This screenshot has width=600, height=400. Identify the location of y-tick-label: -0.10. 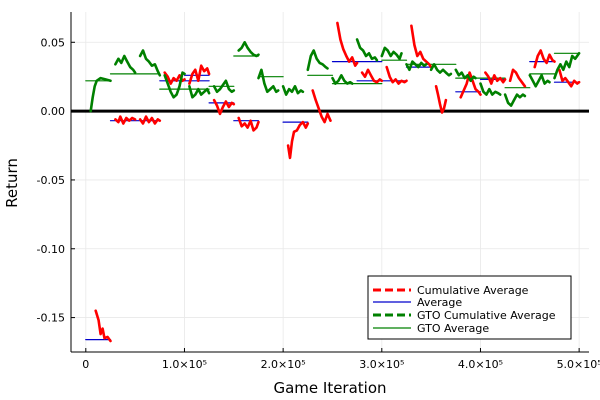
(51, 249).